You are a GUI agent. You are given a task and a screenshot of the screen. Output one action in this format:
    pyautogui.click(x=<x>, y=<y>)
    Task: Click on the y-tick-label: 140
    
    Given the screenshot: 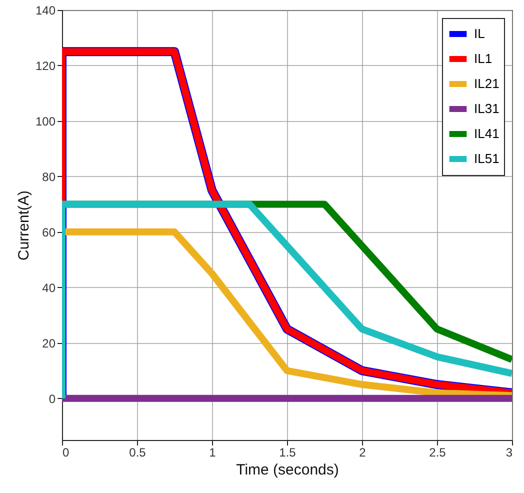 What is the action you would take?
    pyautogui.click(x=45, y=11)
    